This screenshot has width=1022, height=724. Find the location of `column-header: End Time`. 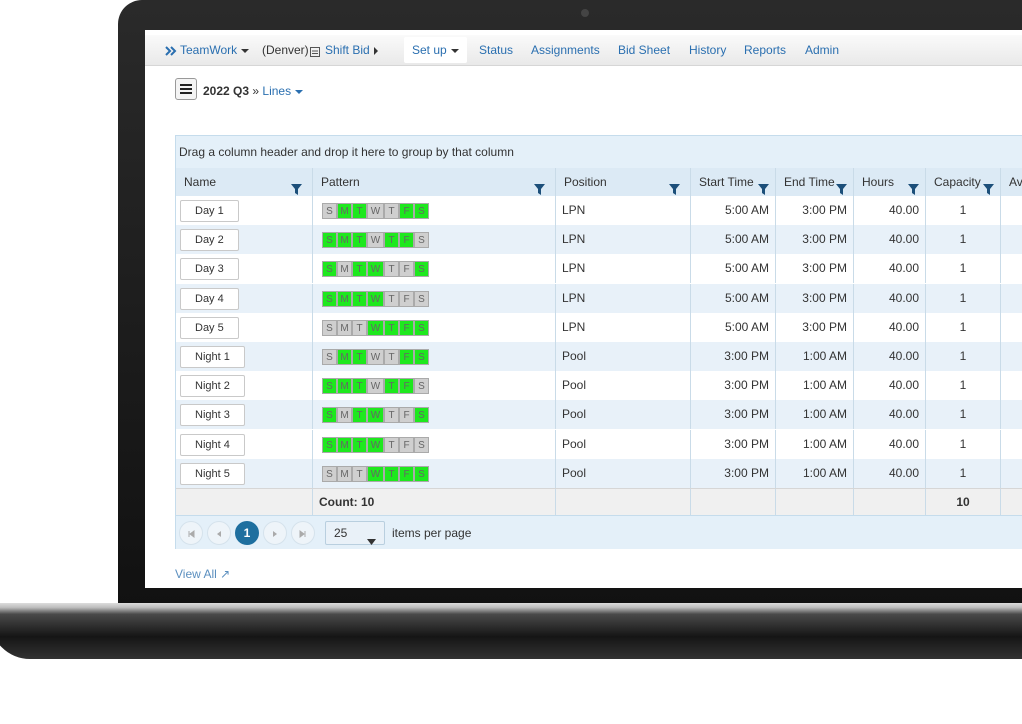

column-header: End Time is located at coordinates (815, 182).